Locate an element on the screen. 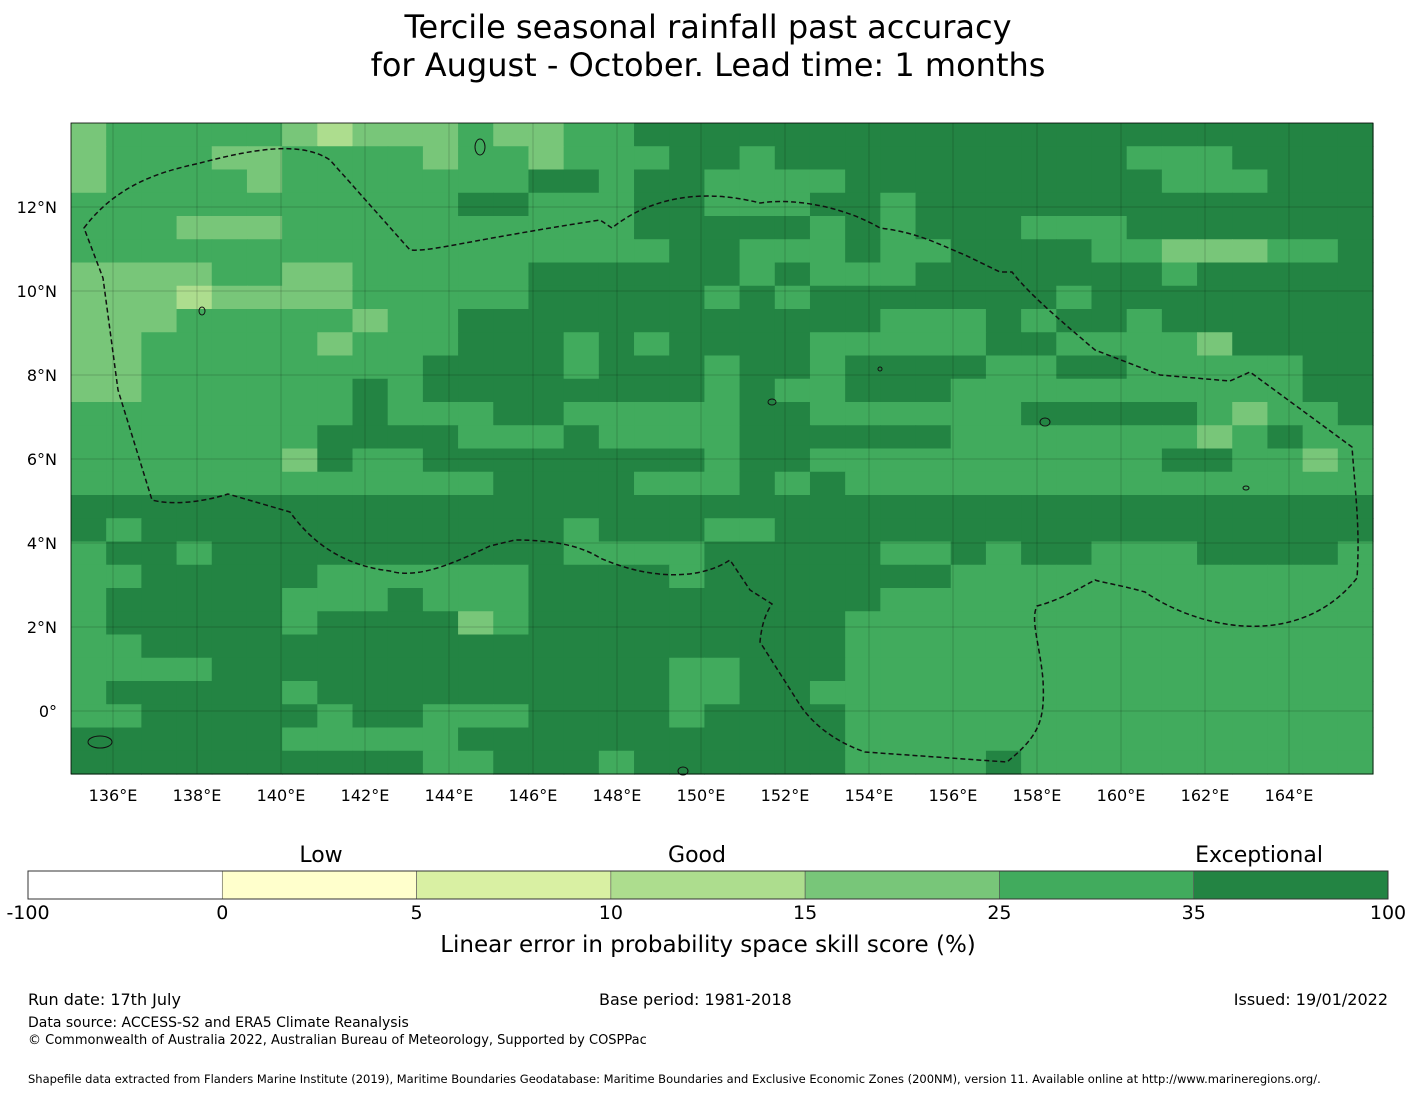 Image resolution: width=1416 pixels, height=1095 pixels. colorbar-segment is located at coordinates (514, 885).